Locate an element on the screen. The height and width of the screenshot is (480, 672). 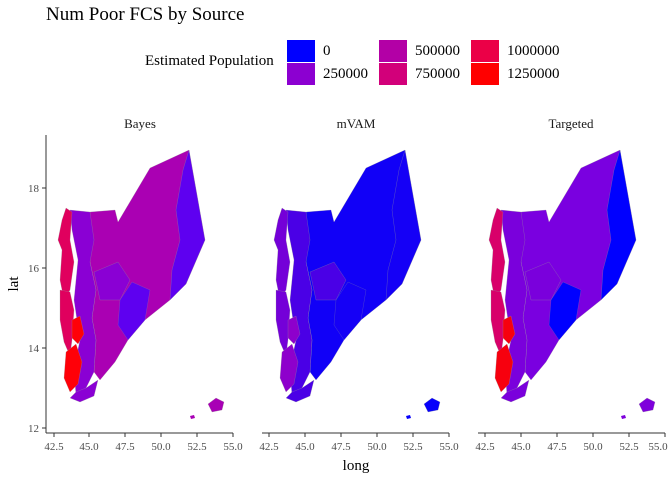
map-panel-bayes is located at coordinates (141, 284).